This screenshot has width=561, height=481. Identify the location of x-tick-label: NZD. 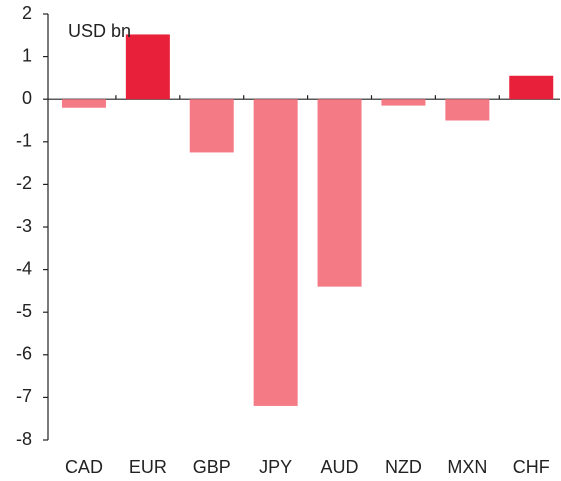
(403, 467).